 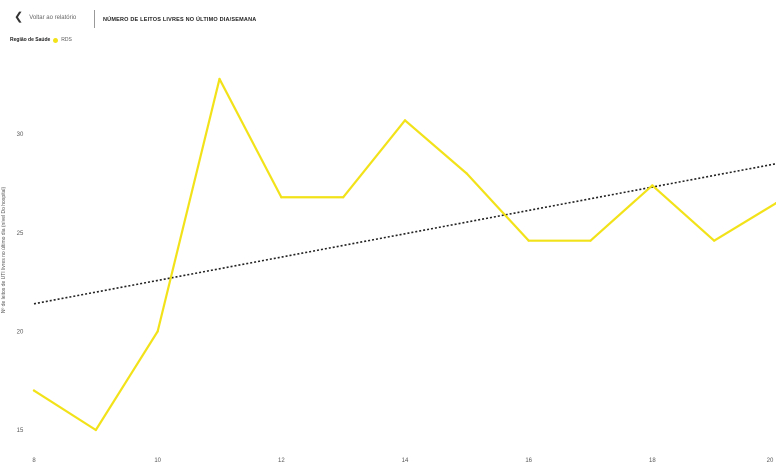 What do you see at coordinates (66, 40) in the screenshot?
I see `legend-item-rds: RDS` at bounding box center [66, 40].